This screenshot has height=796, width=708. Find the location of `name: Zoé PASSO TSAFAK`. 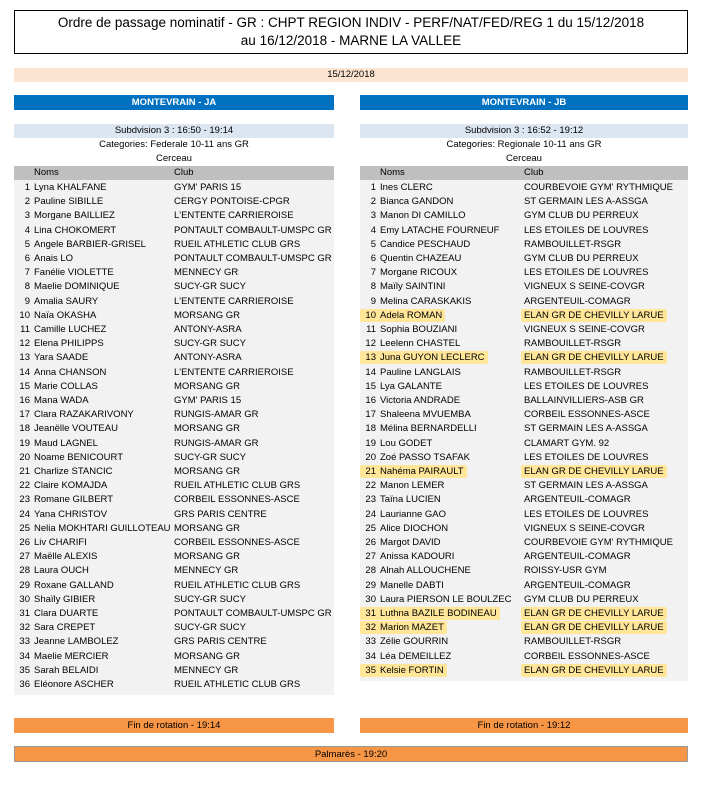

name: Zoé PASSO TSAFAK is located at coordinates (425, 457).